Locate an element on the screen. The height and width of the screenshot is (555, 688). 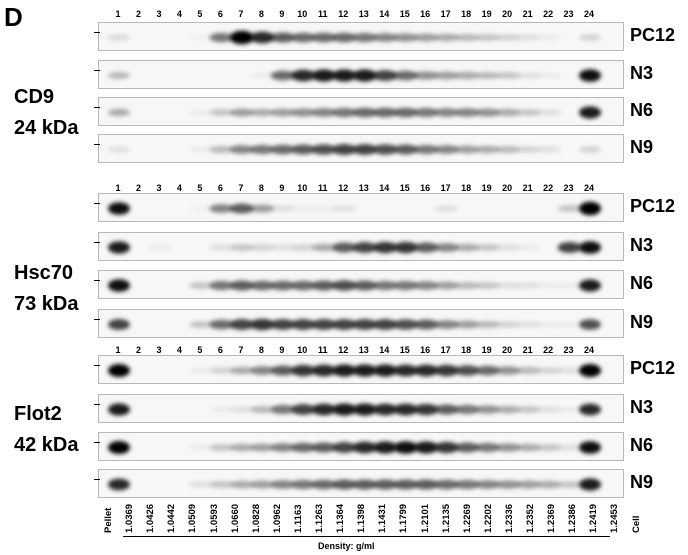
density-label: 1.2269 is located at coordinates (467, 518).